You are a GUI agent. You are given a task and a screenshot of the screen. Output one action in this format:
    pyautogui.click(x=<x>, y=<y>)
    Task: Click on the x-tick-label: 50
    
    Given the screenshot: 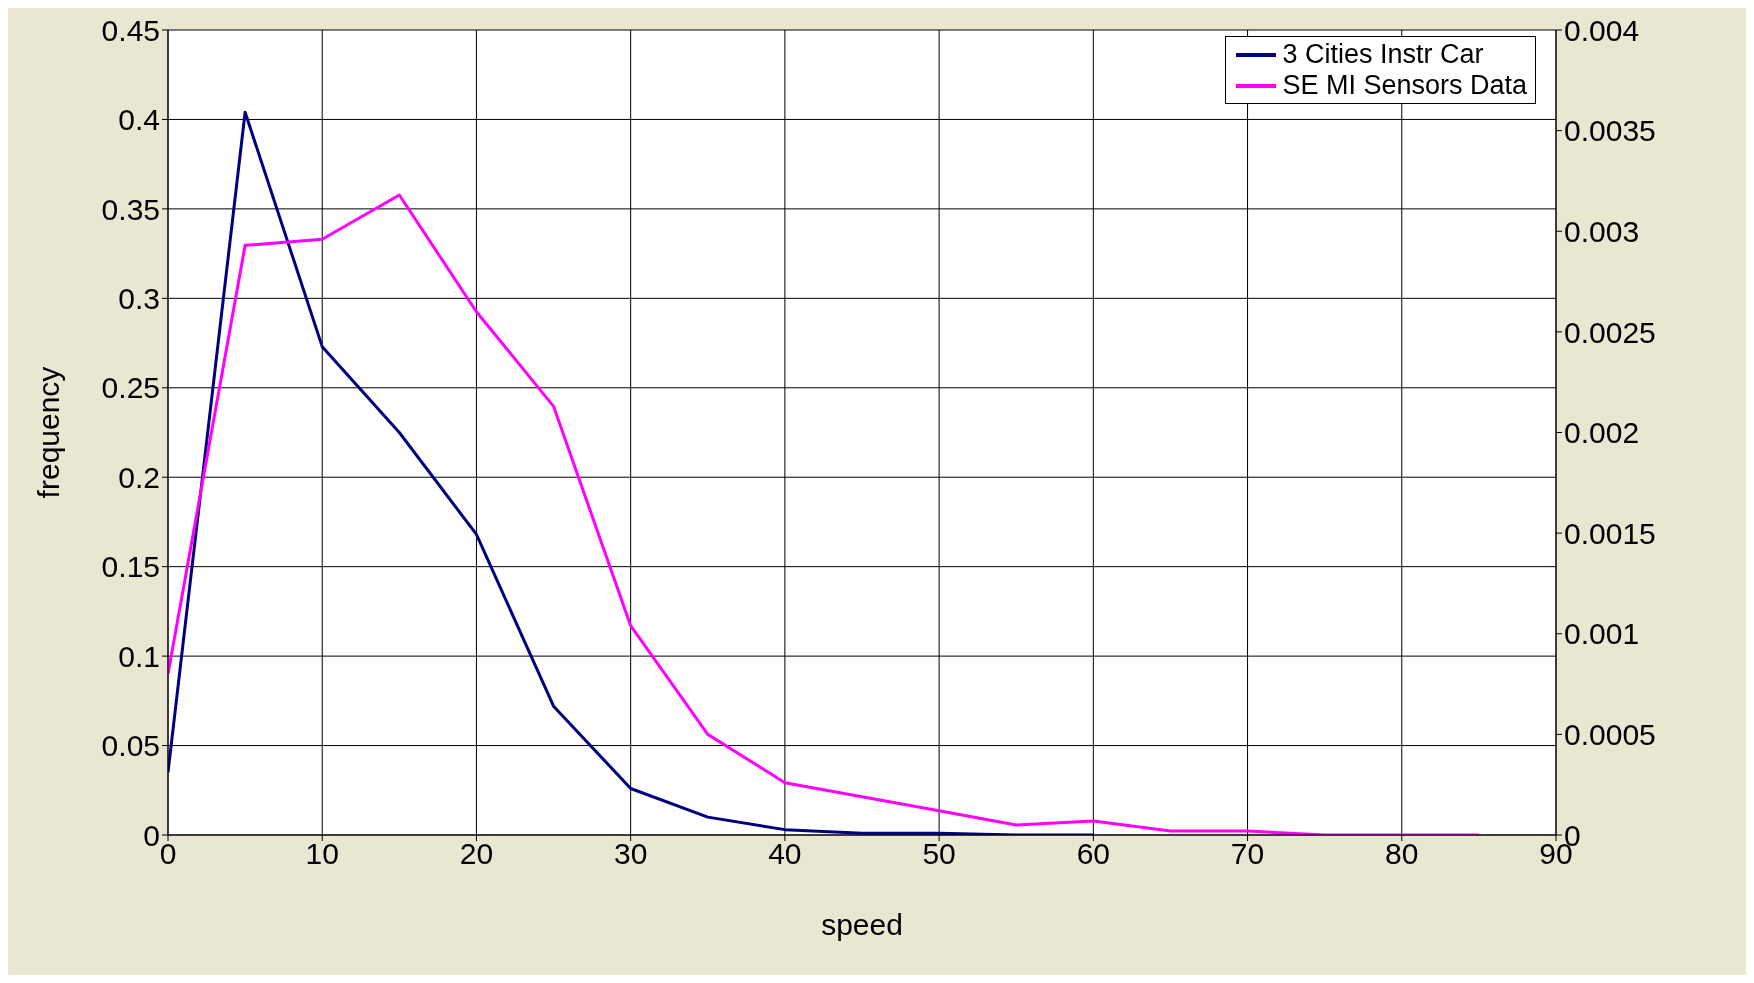 What is the action you would take?
    pyautogui.click(x=939, y=854)
    